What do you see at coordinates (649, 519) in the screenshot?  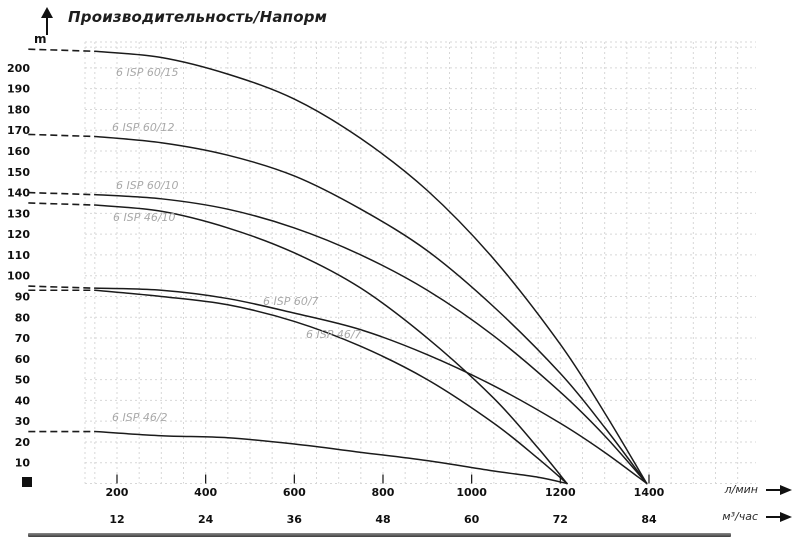 I see `x-tick-label-m3h: 84` at bounding box center [649, 519].